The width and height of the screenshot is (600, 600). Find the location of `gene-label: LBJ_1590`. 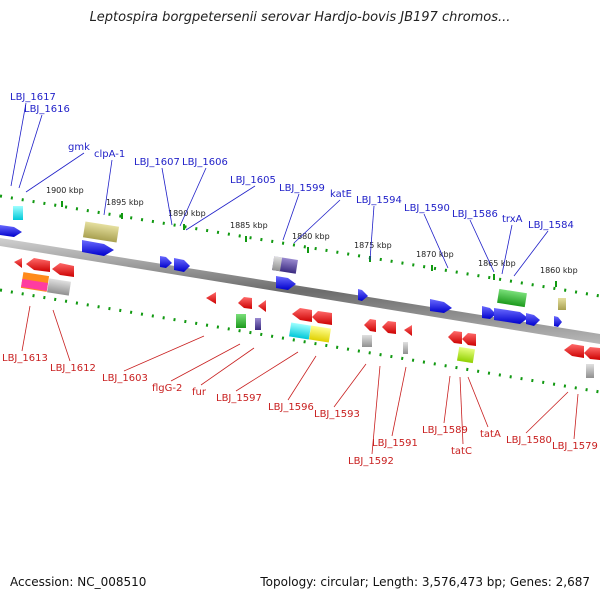

gene-label: LBJ_1590 is located at coordinates (427, 208).